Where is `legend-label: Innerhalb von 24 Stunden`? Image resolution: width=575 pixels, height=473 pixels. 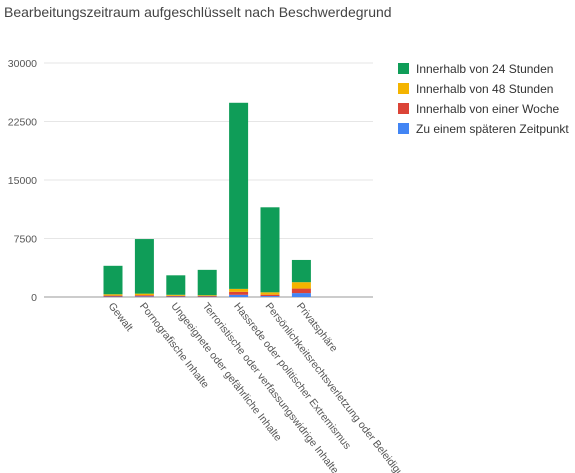 legend-label: Innerhalb von 24 Stunden is located at coordinates (484, 69).